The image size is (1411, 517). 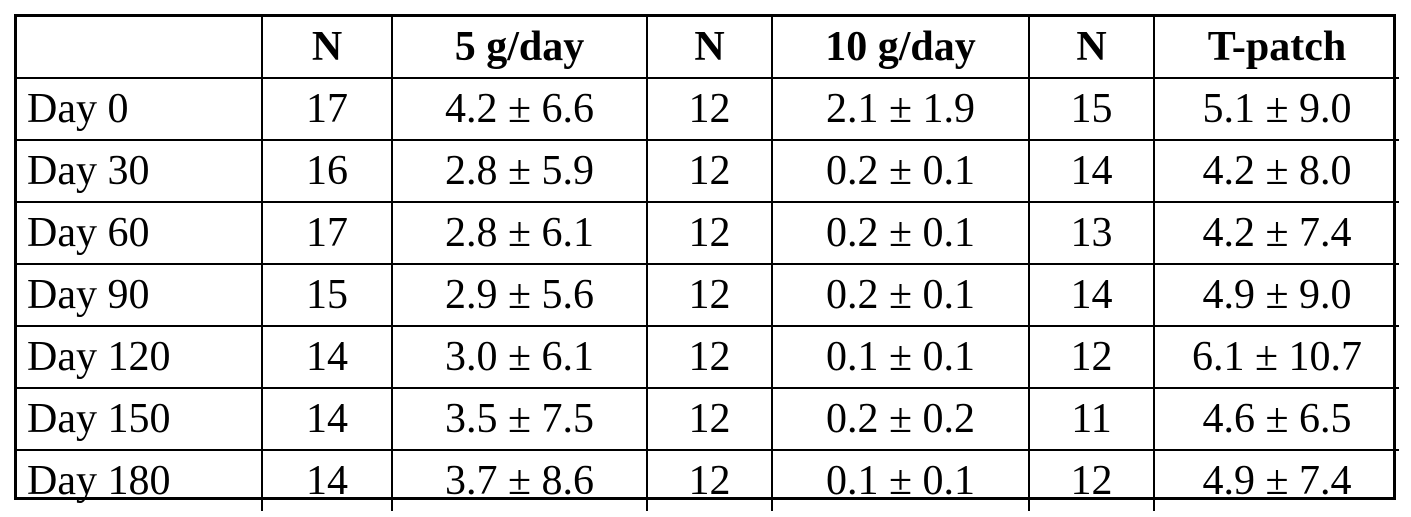 I want to click on table-cell: 4.2 ± 6.6, so click(x=519, y=109).